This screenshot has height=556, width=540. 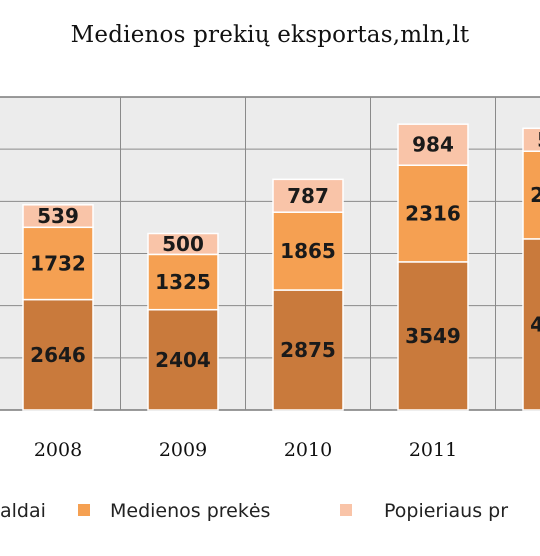 I want to click on bar-value-label-2008-1: 1732, so click(x=58, y=263).